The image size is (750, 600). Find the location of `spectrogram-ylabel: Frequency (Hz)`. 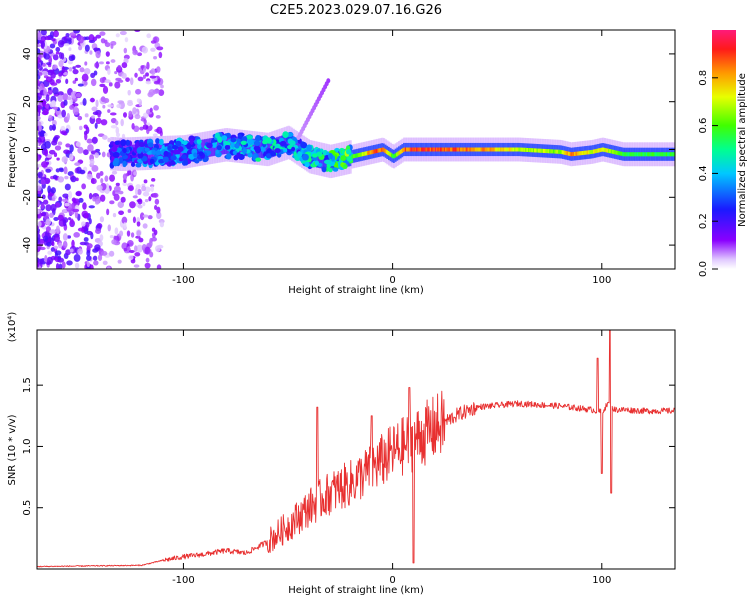

spectrogram-ylabel: Frequency (Hz) is located at coordinates (12, 150).